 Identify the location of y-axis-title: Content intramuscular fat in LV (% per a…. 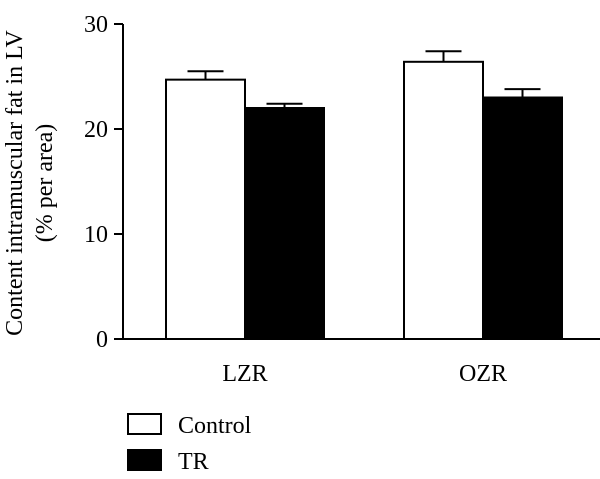
(30, 182).